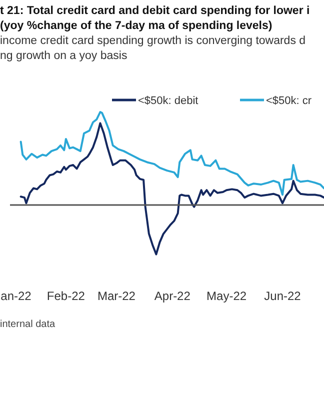 The height and width of the screenshot is (400, 324). Describe the element at coordinates (16, 296) in the screenshot. I see `x-tick-label: an-22` at that location.